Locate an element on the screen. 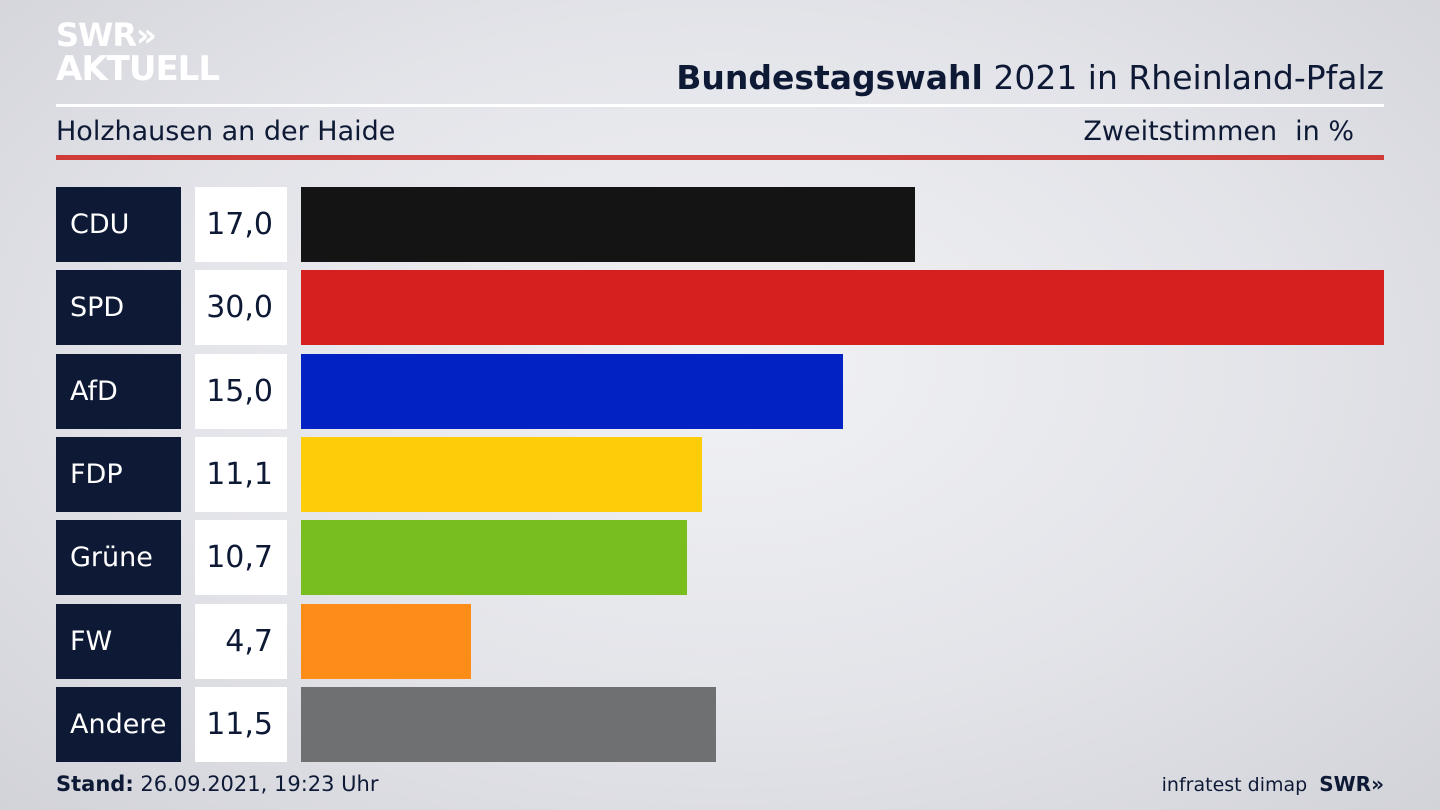  logo-line-2: AKTUELL is located at coordinates (138, 69).